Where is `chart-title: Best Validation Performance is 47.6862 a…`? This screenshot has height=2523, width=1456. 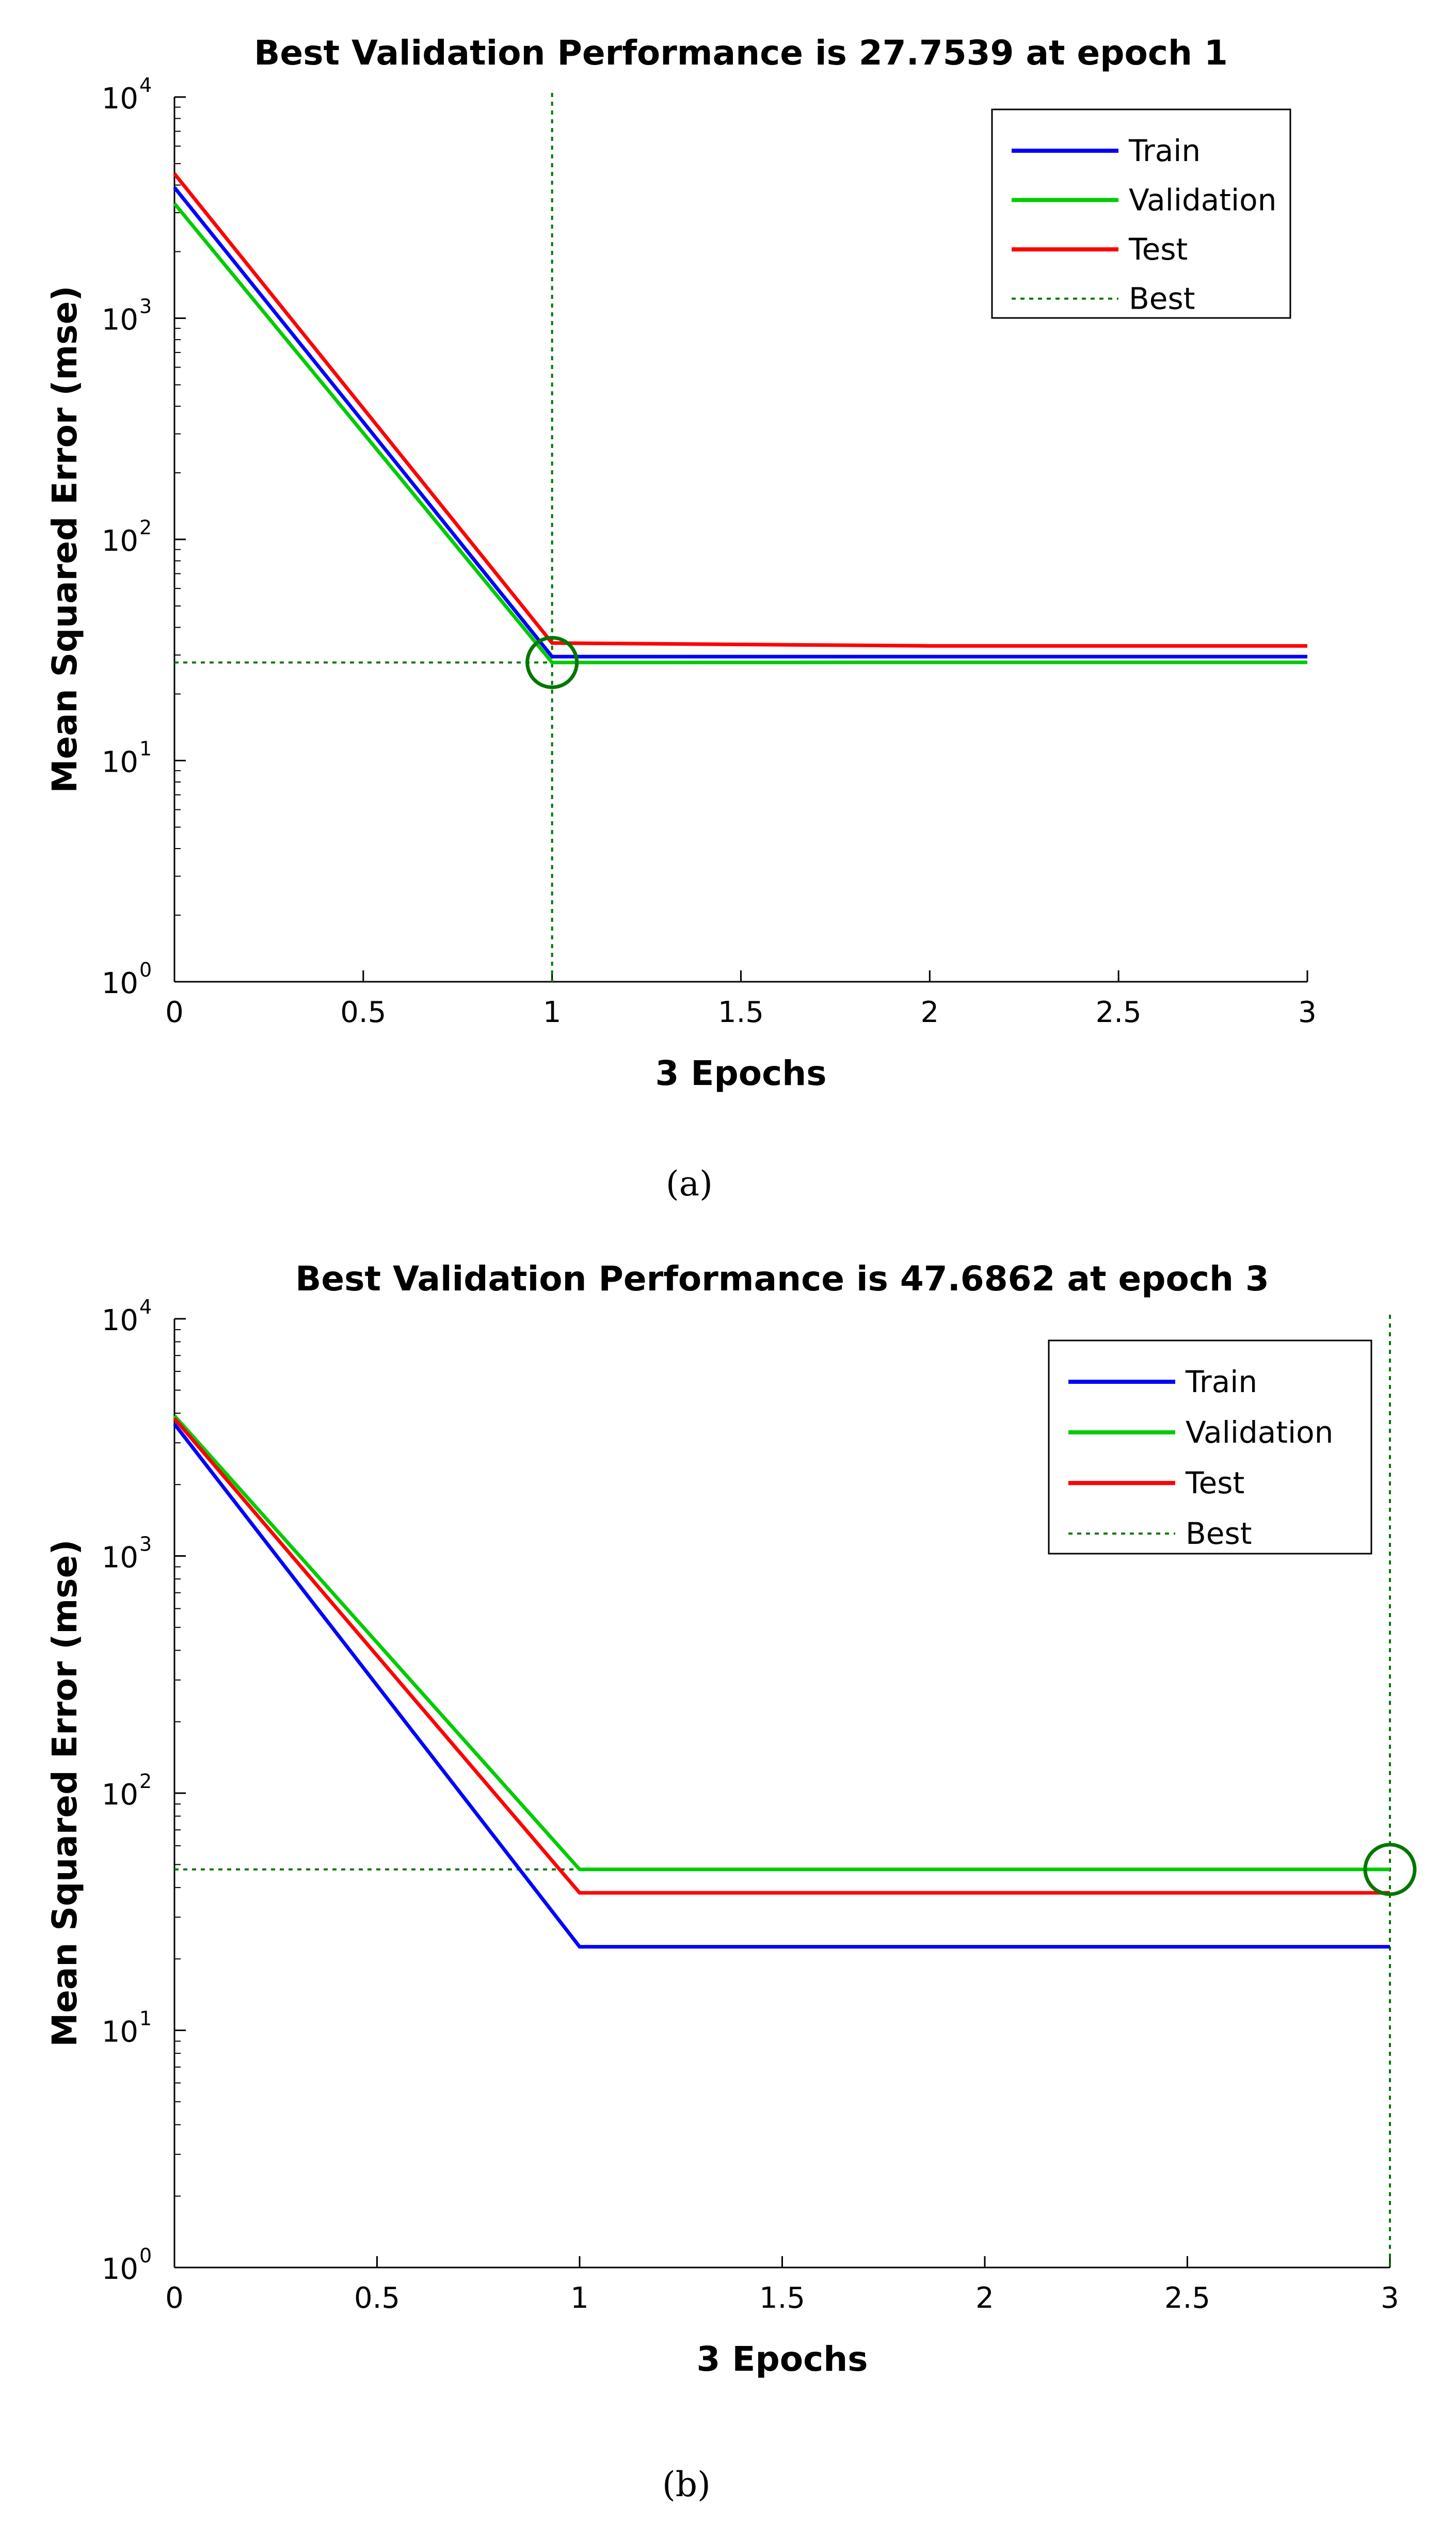
chart-title: Best Validation Performance is 47.6862 a… is located at coordinates (782, 1279).